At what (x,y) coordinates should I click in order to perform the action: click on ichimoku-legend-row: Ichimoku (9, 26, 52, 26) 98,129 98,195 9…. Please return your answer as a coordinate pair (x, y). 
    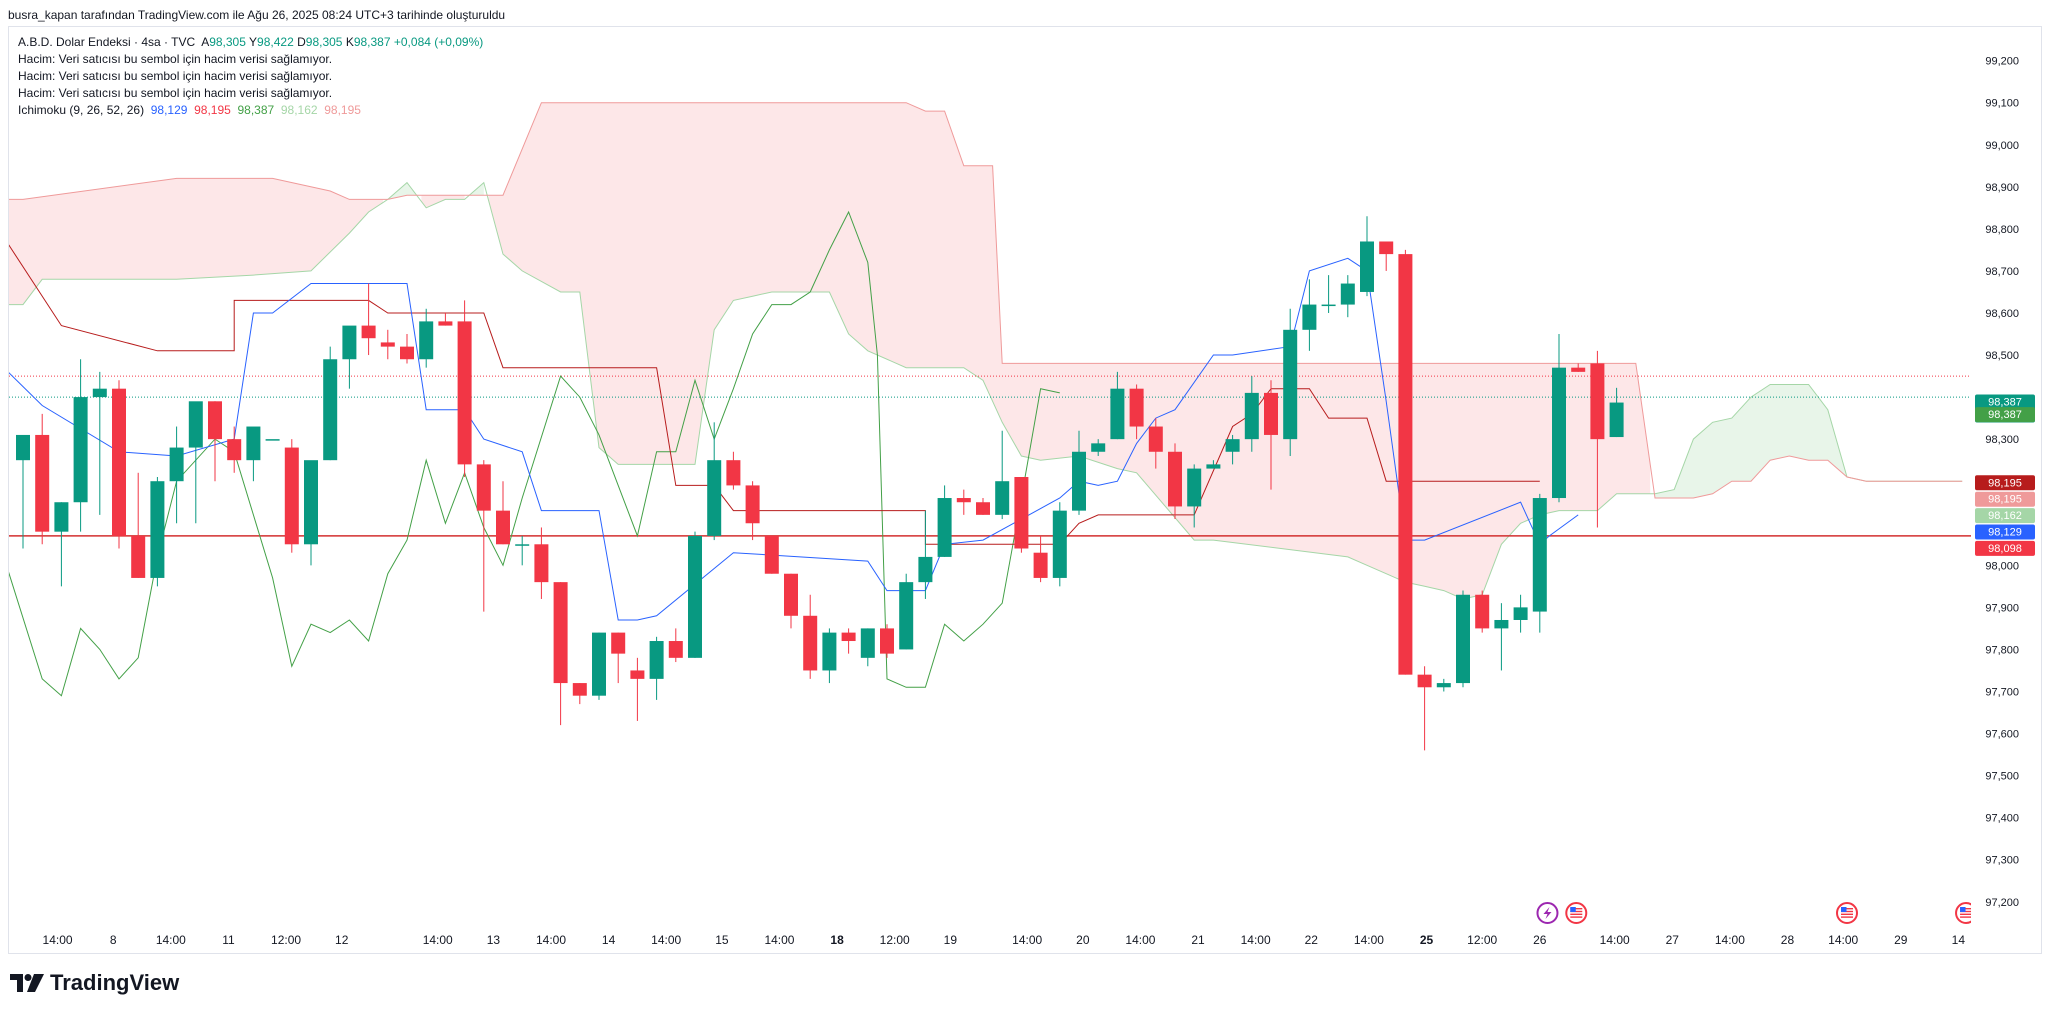
    Looking at the image, I should click on (250, 110).